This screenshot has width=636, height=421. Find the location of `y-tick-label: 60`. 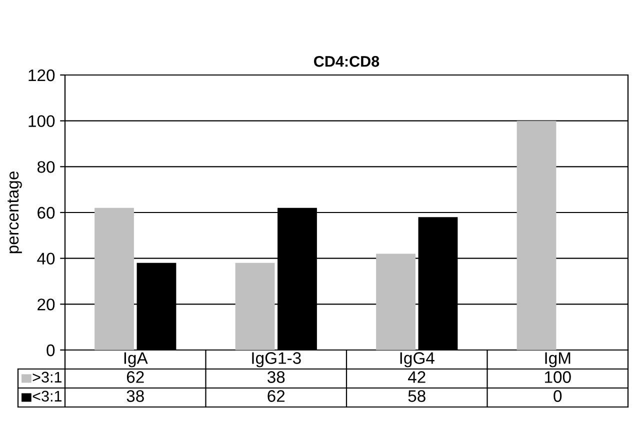

y-tick-label: 60 is located at coordinates (46, 212).